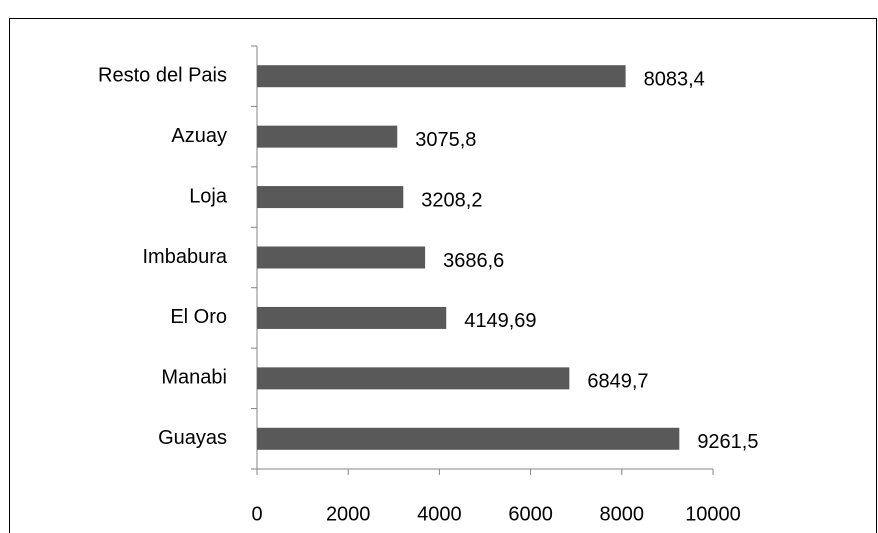  Describe the element at coordinates (208, 196) in the screenshot. I see `y-tick-label: Loja` at that location.